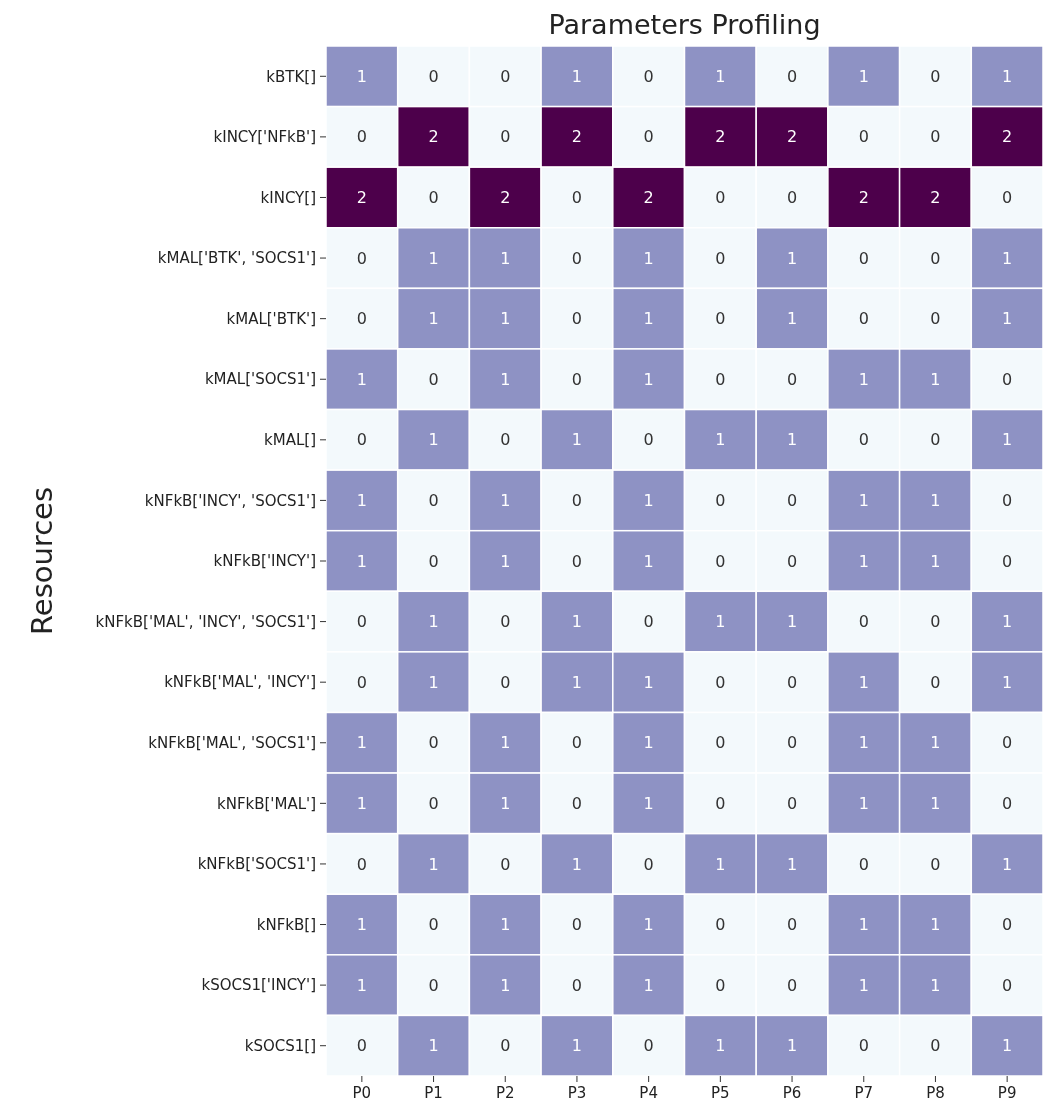 The width and height of the screenshot is (1057, 1111). What do you see at coordinates (264, 561) in the screenshot?
I see `y-tick-label: kNFkB['INCY']` at bounding box center [264, 561].